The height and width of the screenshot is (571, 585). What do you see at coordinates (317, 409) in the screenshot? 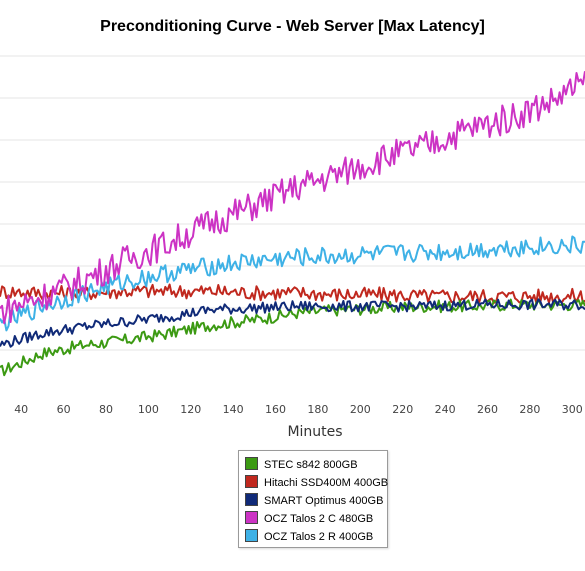
I see `x-tick-label: 180` at bounding box center [317, 409].